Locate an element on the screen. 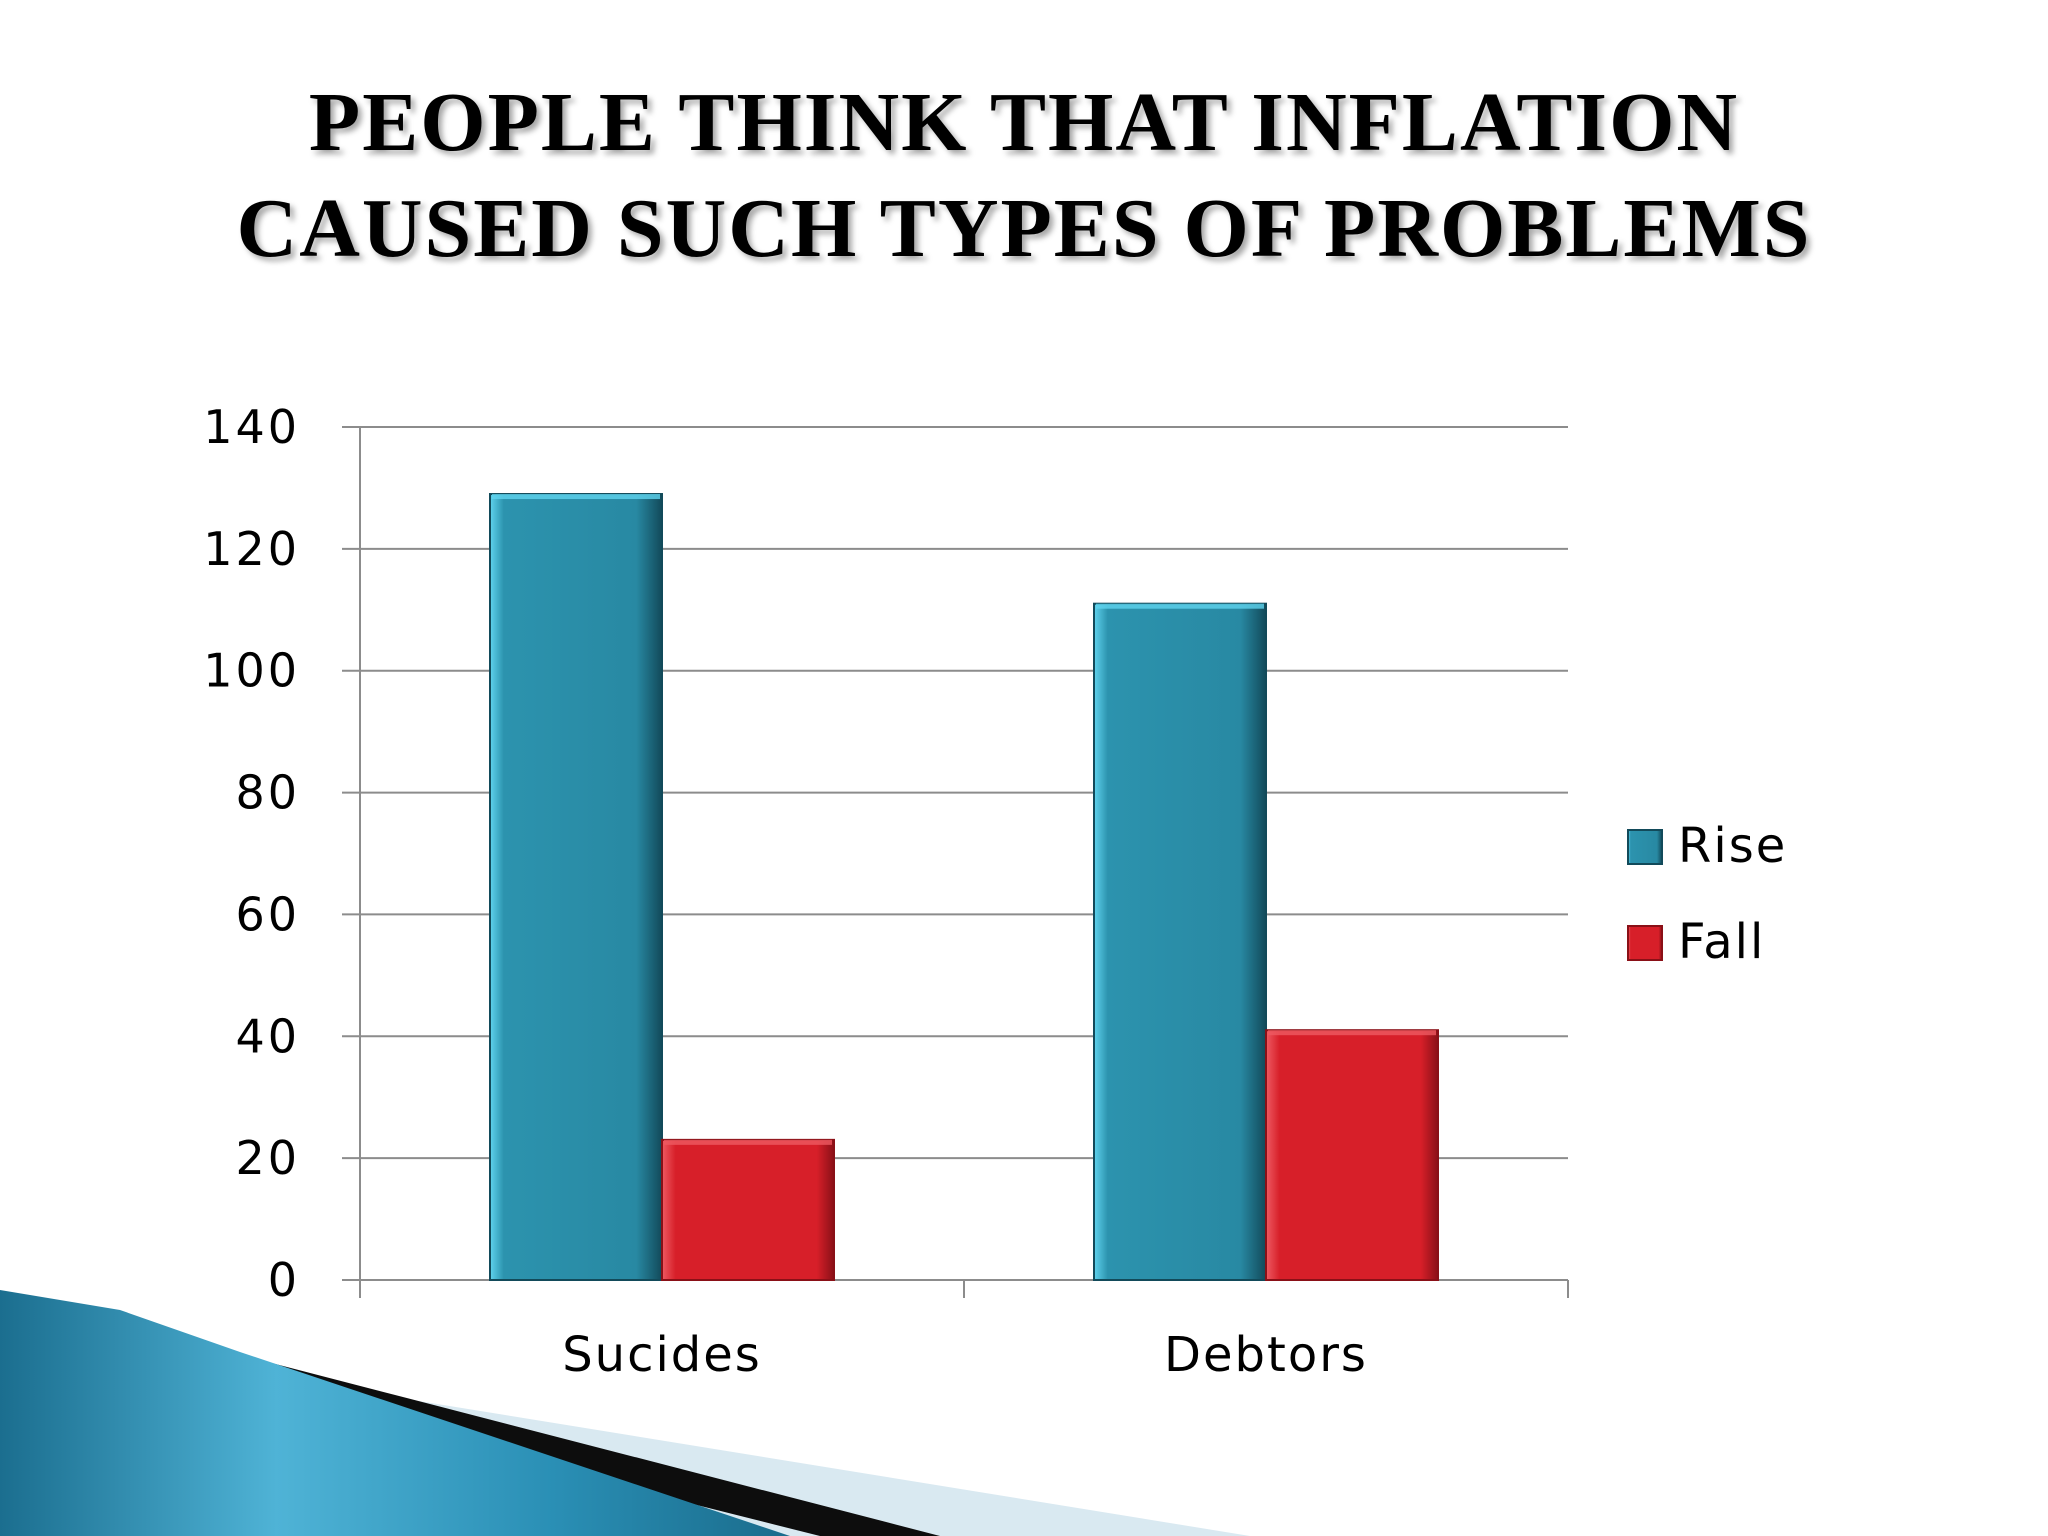 This screenshot has width=2048, height=1536. category-label: Sucides is located at coordinates (662, 1355).